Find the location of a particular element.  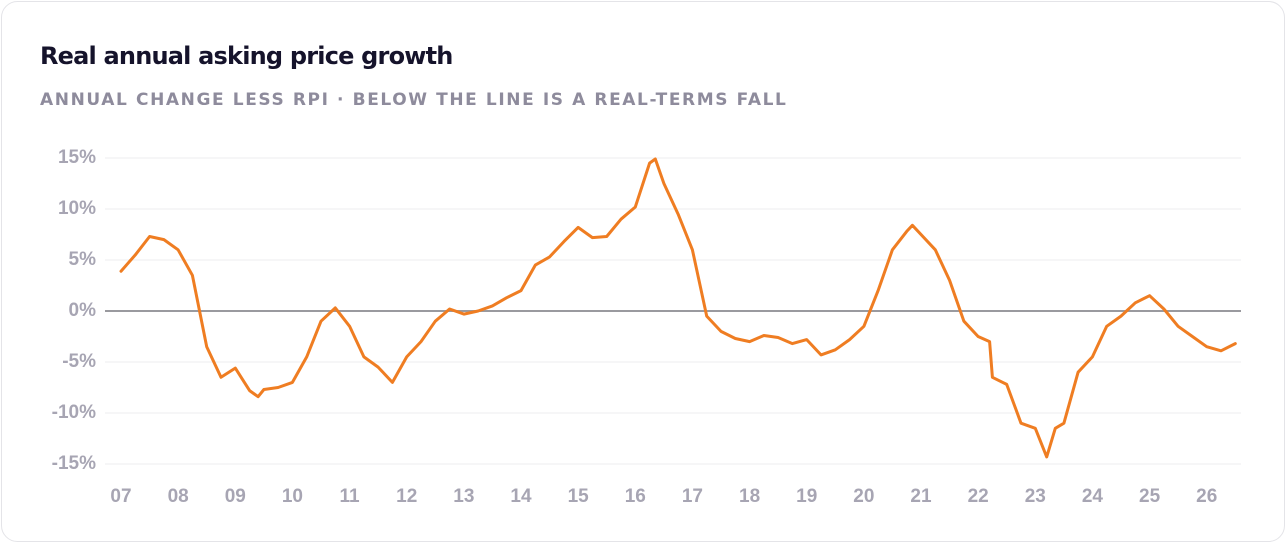

y-tick-label: 10% is located at coordinates (77, 208).